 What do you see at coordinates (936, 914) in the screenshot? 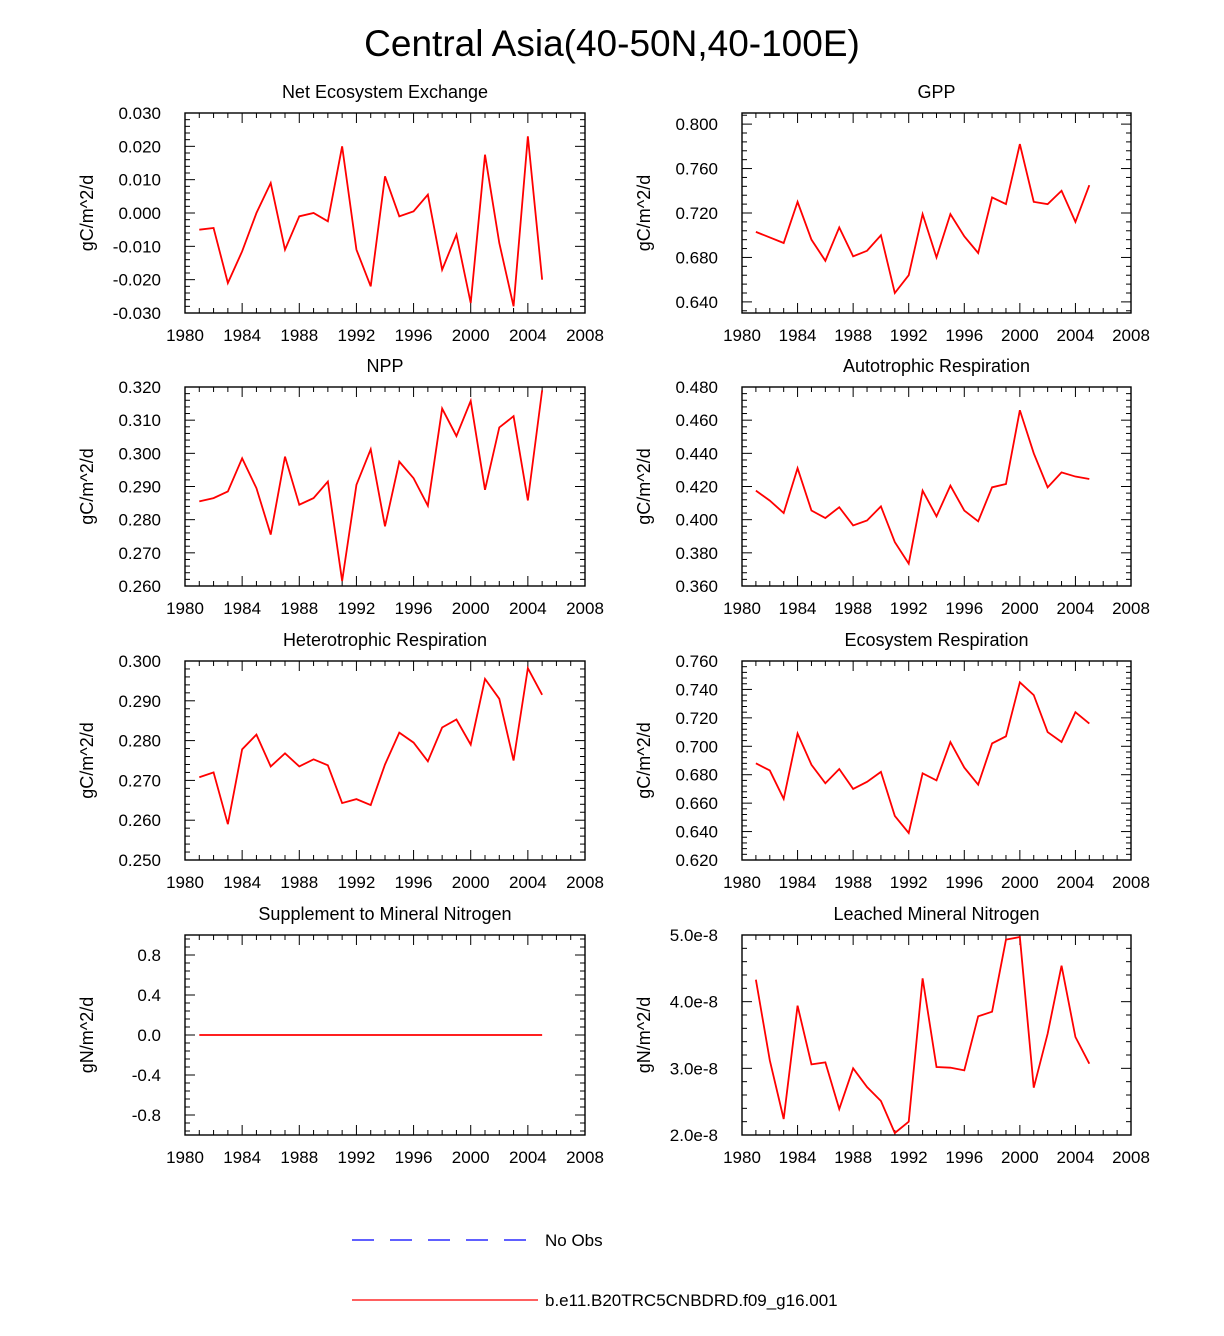
I see `chart-title: Leached Mineral Nitrogen` at bounding box center [936, 914].